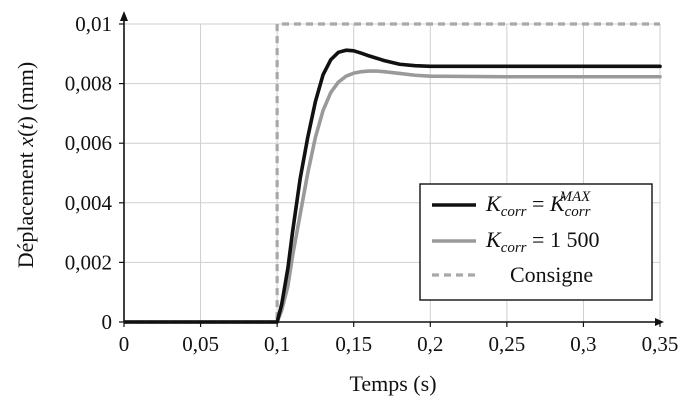  I want to click on legend-label-consigne: Consigne, so click(551, 274).